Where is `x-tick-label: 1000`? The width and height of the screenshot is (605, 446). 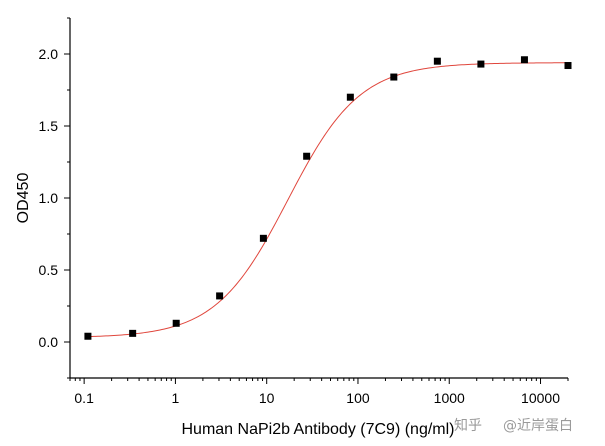 x-tick-label: 1000 is located at coordinates (449, 398).